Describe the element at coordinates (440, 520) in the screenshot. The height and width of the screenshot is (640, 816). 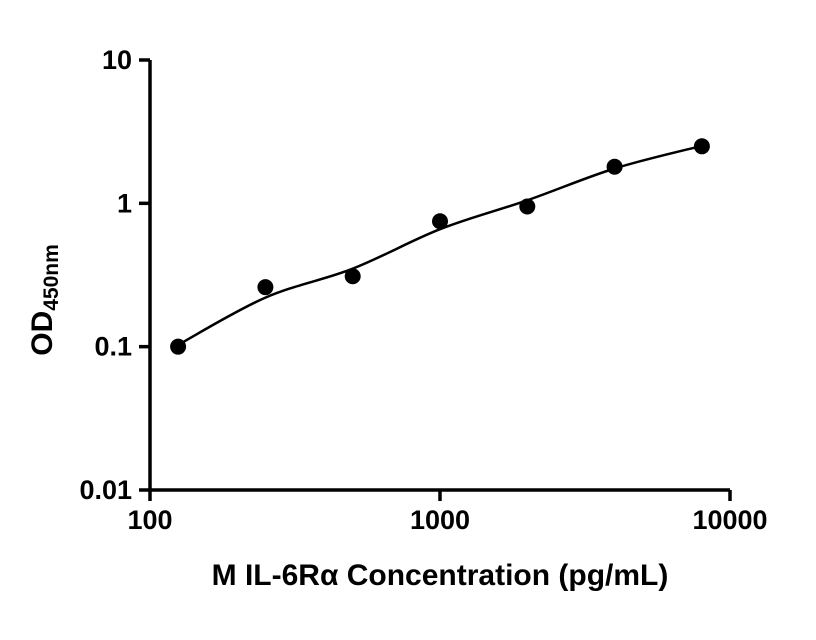
I see `x-axis-tick-label: 1000` at that location.